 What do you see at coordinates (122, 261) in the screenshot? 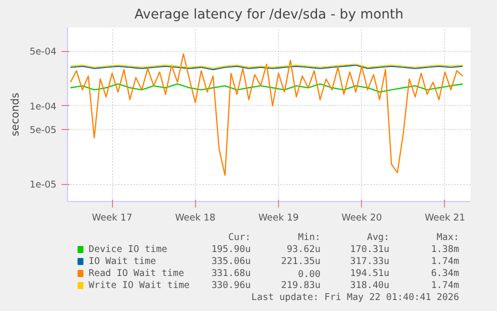
I see `legend-label: IO Wait time` at bounding box center [122, 261].